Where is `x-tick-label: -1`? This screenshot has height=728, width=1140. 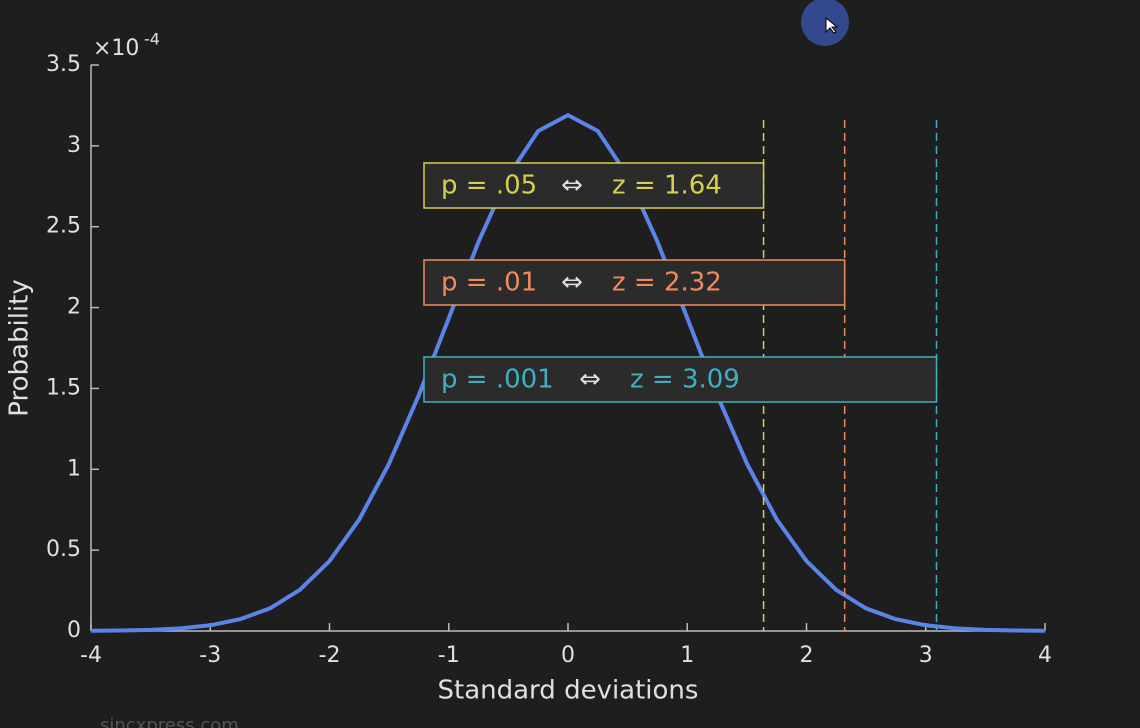
x-tick-label: -1 is located at coordinates (449, 655).